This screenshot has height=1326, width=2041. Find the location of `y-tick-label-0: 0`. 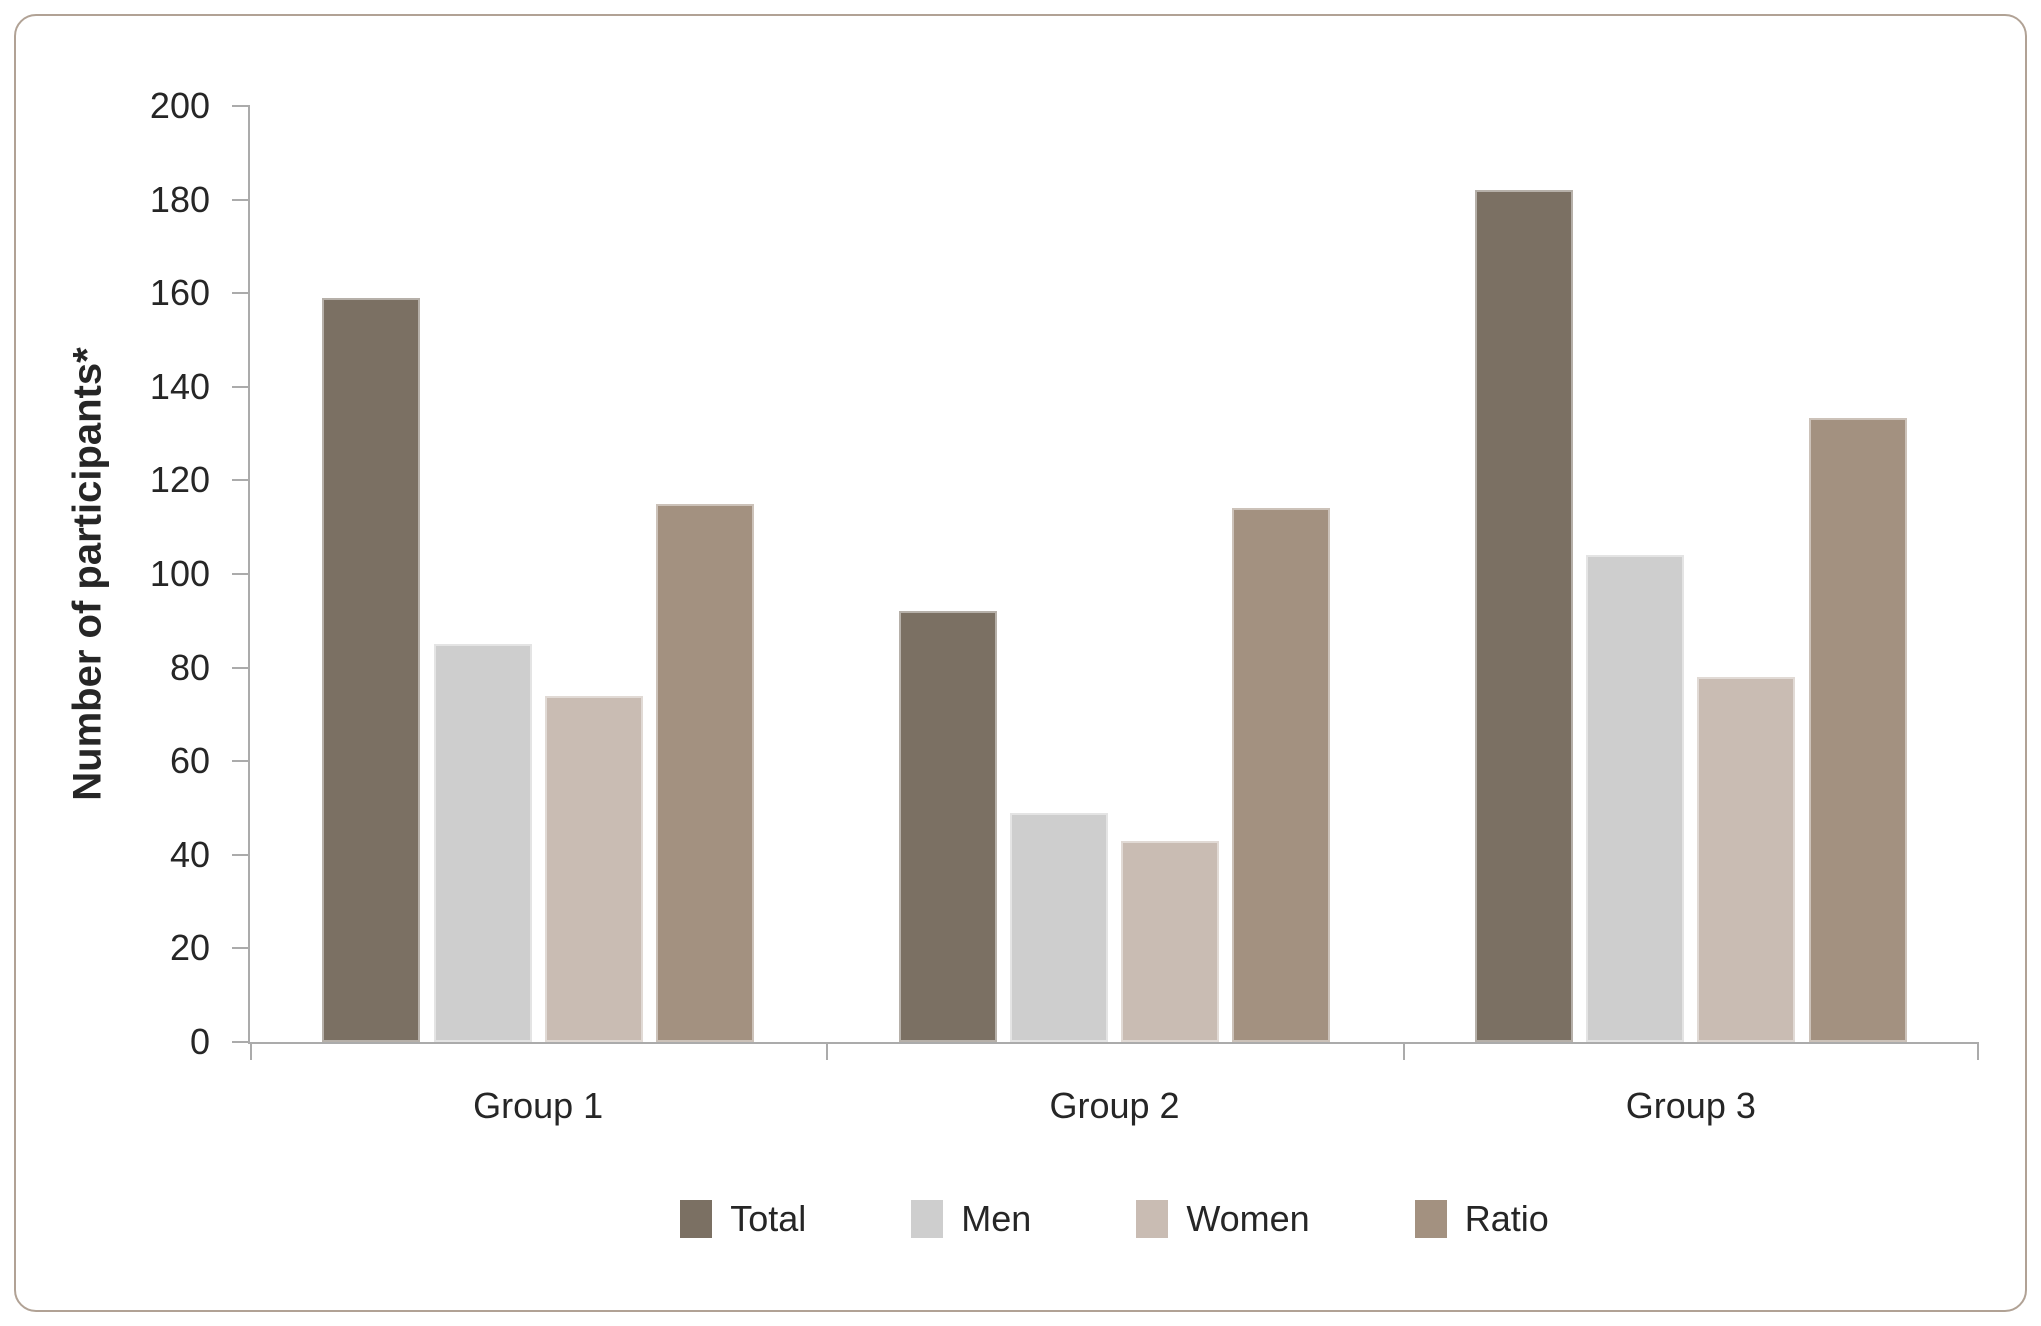

y-tick-label-0: 0 is located at coordinates (199, 1041).